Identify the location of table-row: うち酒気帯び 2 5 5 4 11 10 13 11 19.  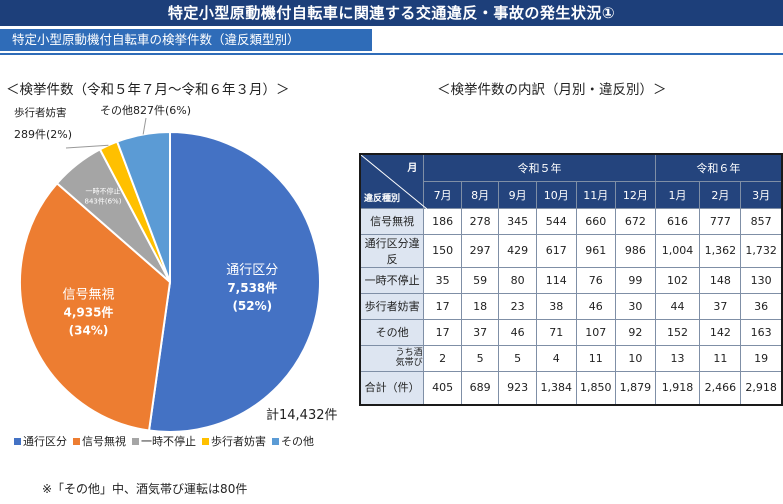
(571, 358).